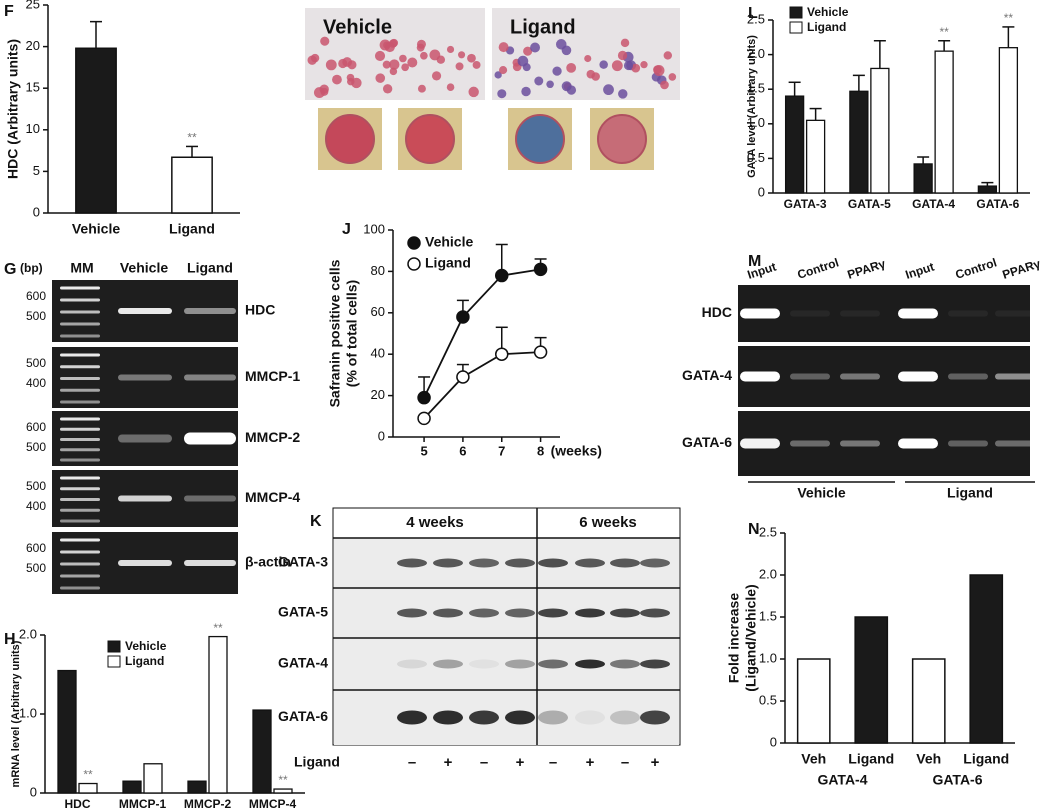  What do you see at coordinates (352, 333) in the screenshot?
I see `y-axis-label: (% of total cells)` at bounding box center [352, 333].